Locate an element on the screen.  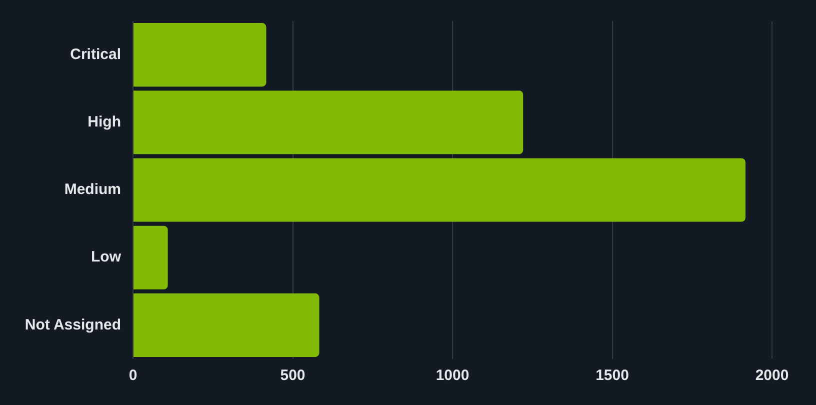
x-tick-label: 1500 is located at coordinates (612, 375).